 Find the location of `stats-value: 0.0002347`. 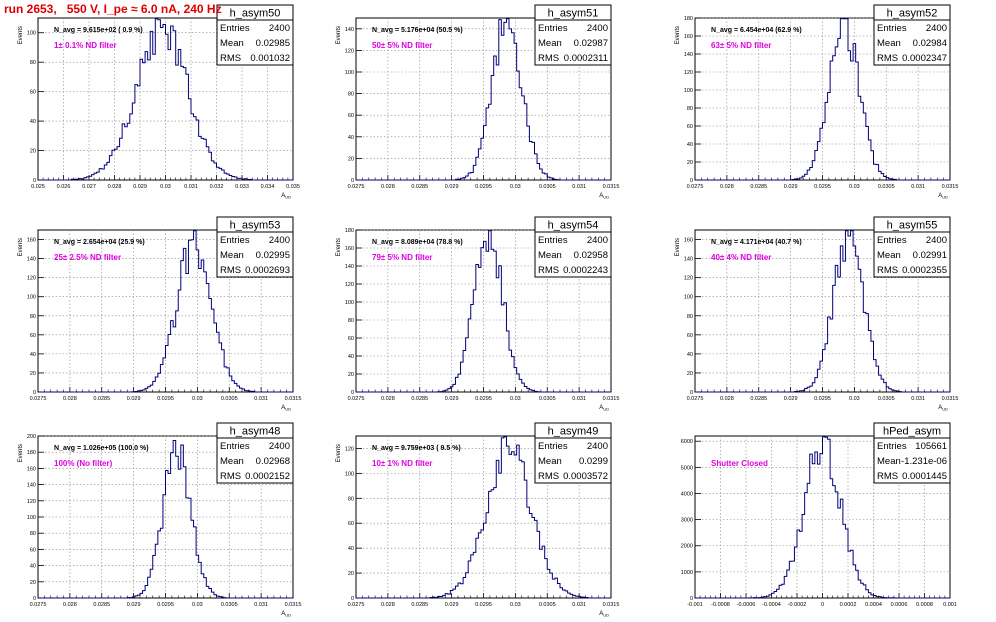

stats-value: 0.0002347 is located at coordinates (924, 58).